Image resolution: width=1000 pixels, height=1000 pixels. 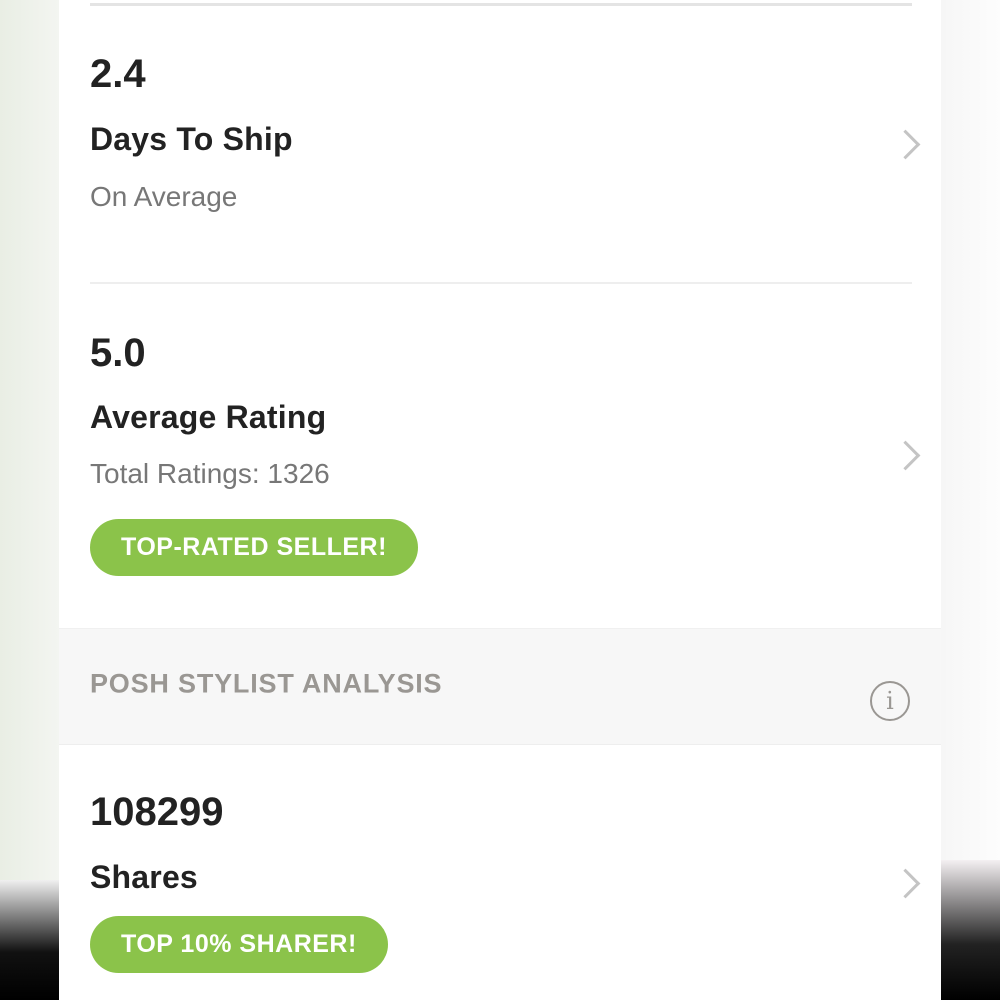 What do you see at coordinates (501, 4) in the screenshot?
I see `top-divider` at bounding box center [501, 4].